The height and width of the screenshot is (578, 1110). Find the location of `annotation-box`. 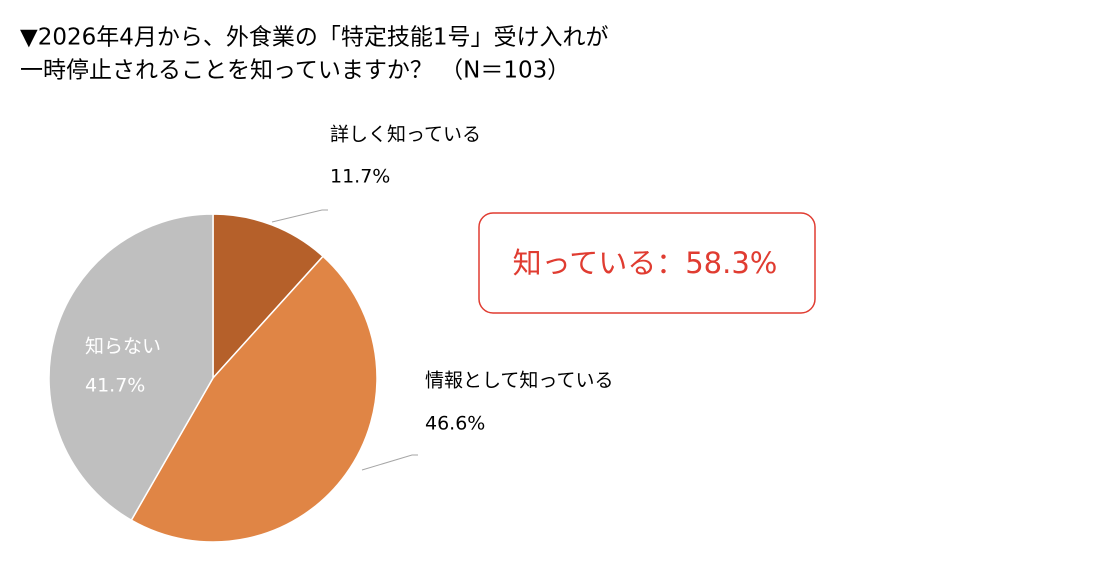

annotation-box is located at coordinates (647, 263).